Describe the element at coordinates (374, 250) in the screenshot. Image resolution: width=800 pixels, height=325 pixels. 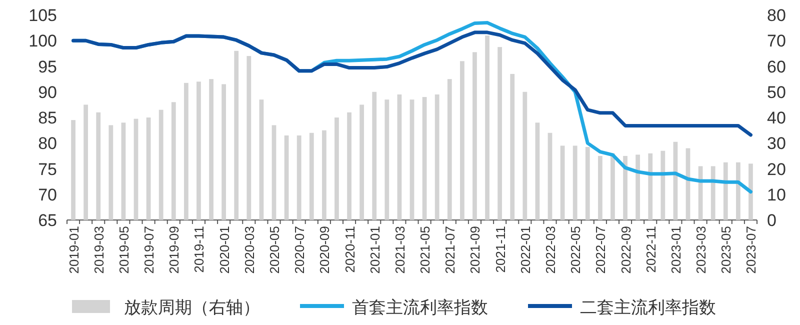
I see `x-tick-label: 2021-01` at that location.